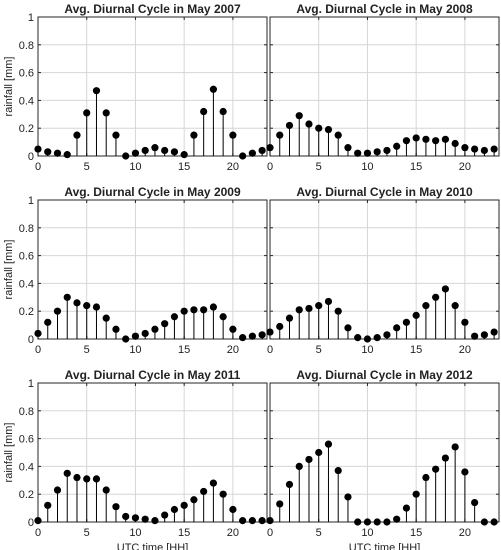 This screenshot has height=550, width=501. I want to click on y-tick-label: 1, so click(31, 201).